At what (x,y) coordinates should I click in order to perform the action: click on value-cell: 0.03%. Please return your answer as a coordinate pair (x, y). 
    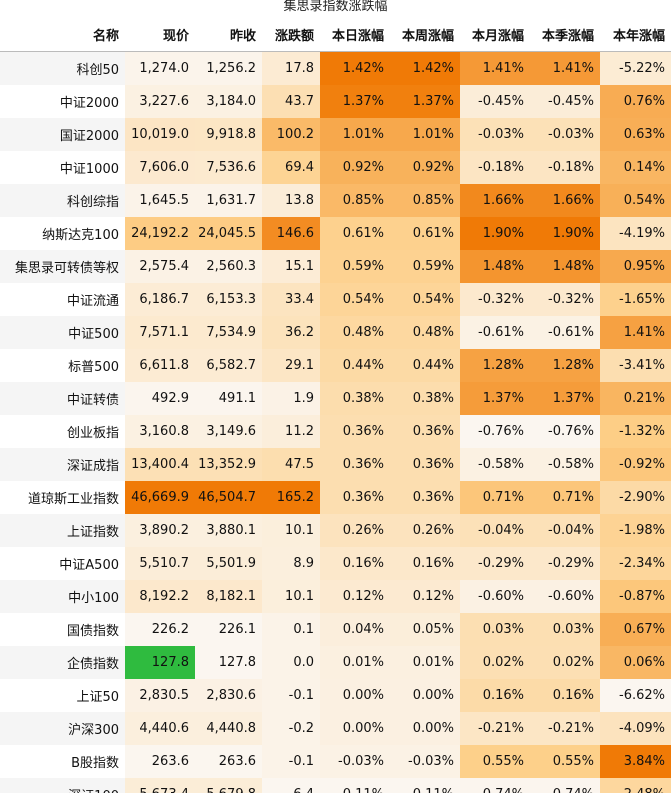
    Looking at the image, I should click on (495, 629).